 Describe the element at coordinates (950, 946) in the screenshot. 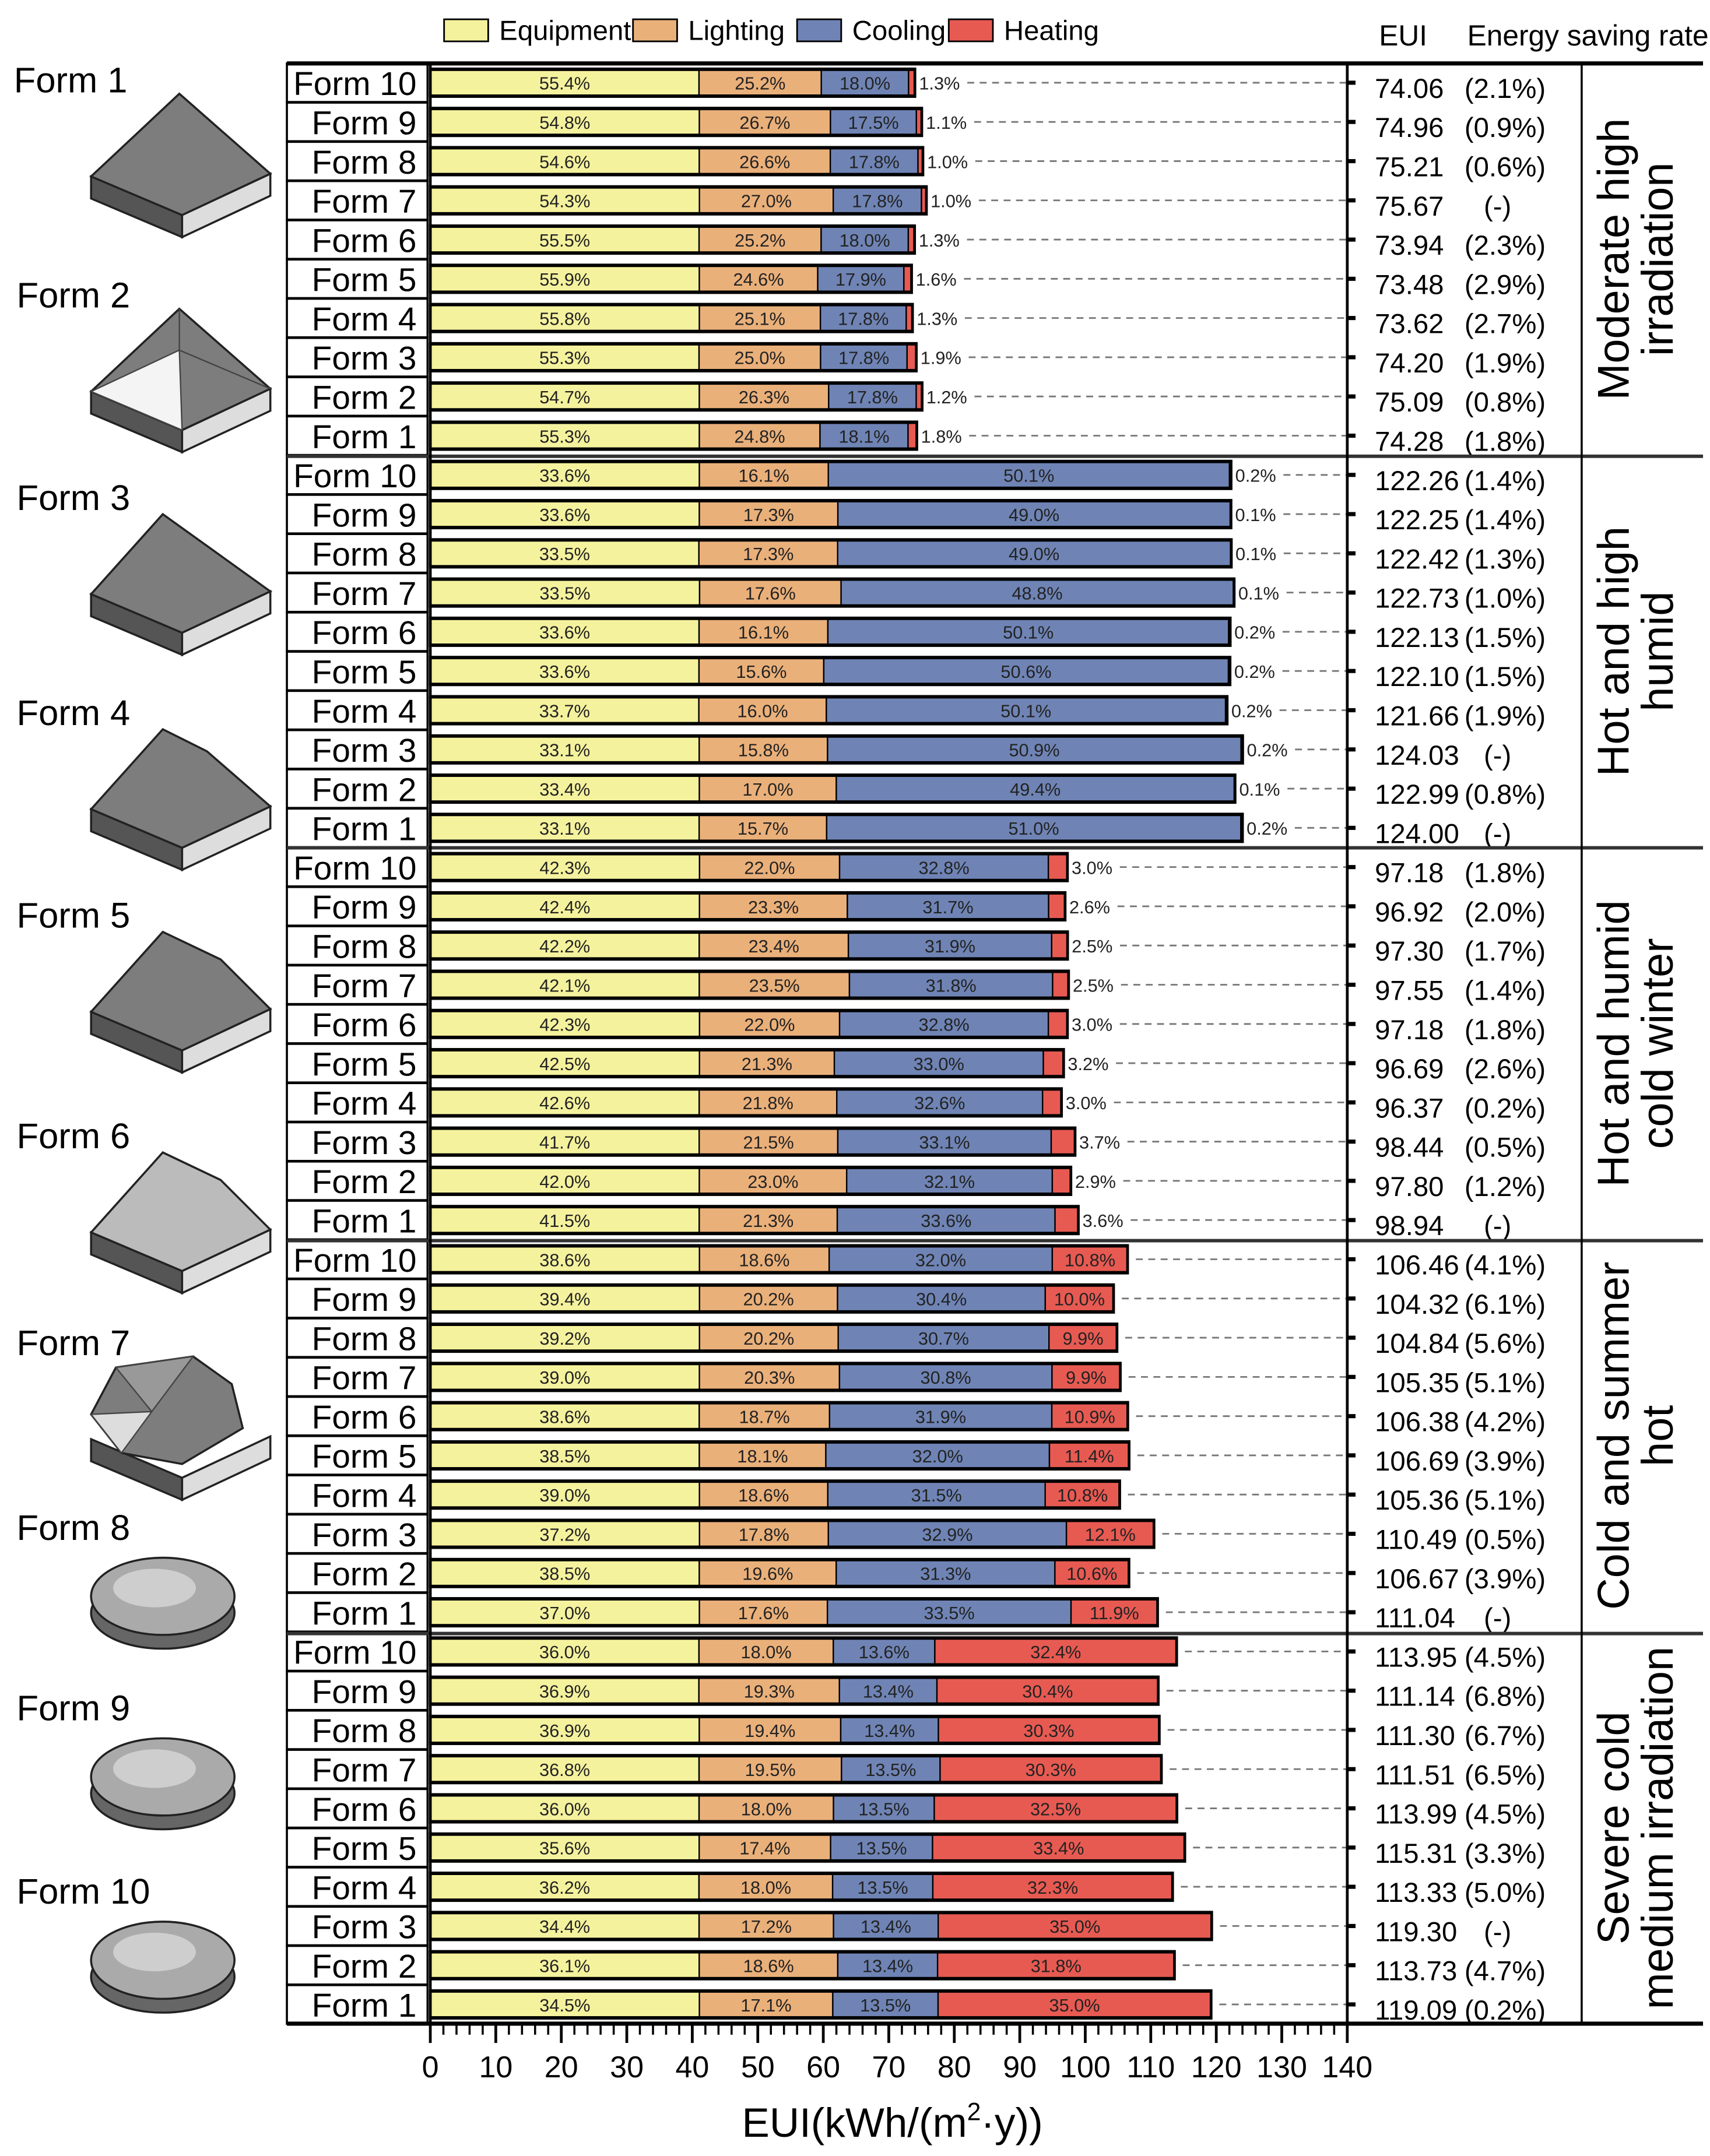

I see `segment-label-cooling: 31.9%` at that location.